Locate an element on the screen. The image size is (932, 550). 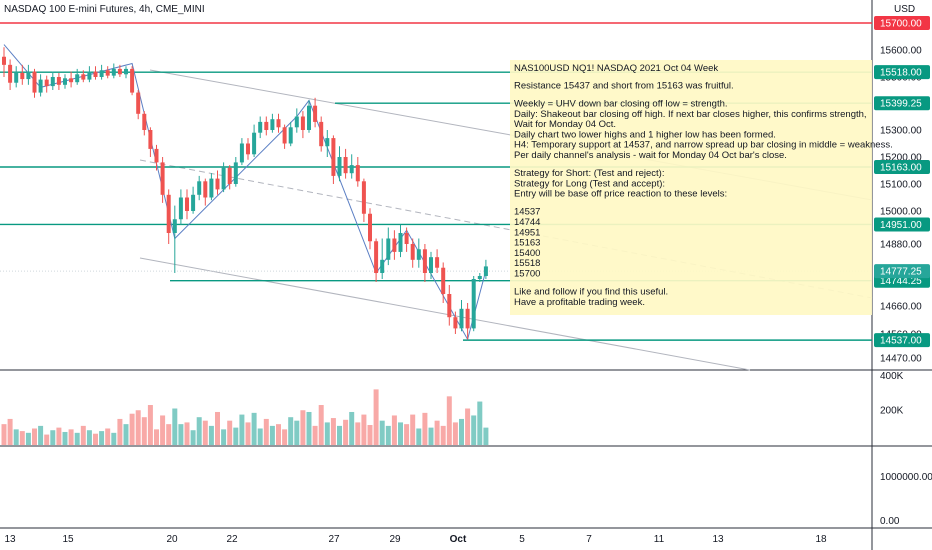
price-tick-label: 15100.00 is located at coordinates (901, 185).